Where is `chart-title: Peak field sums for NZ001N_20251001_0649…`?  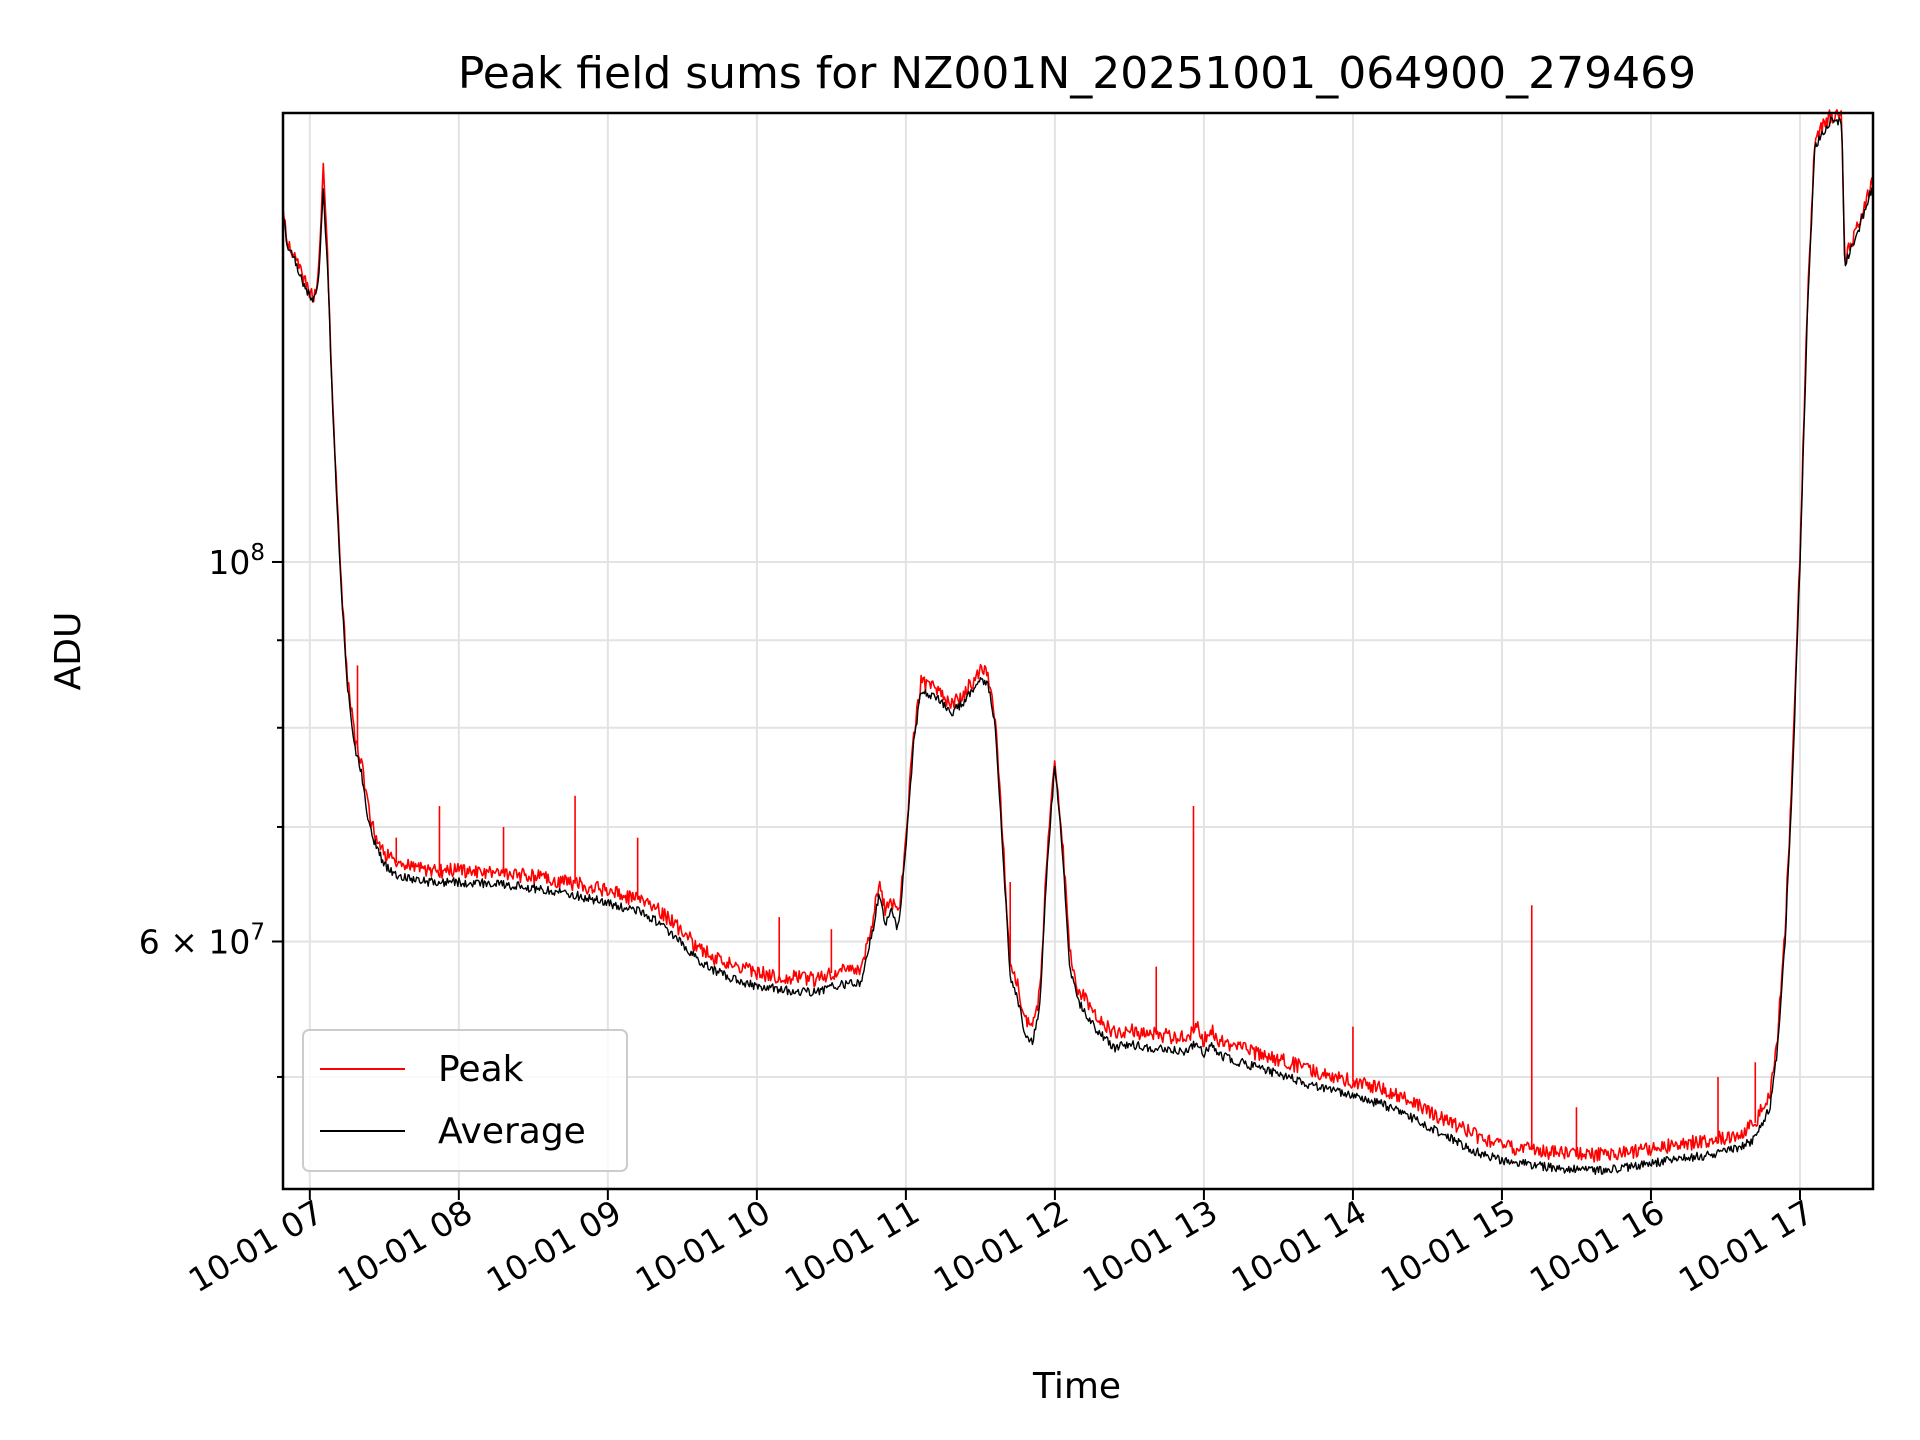 chart-title: Peak field sums for NZ001N_20251001_0649… is located at coordinates (1077, 73).